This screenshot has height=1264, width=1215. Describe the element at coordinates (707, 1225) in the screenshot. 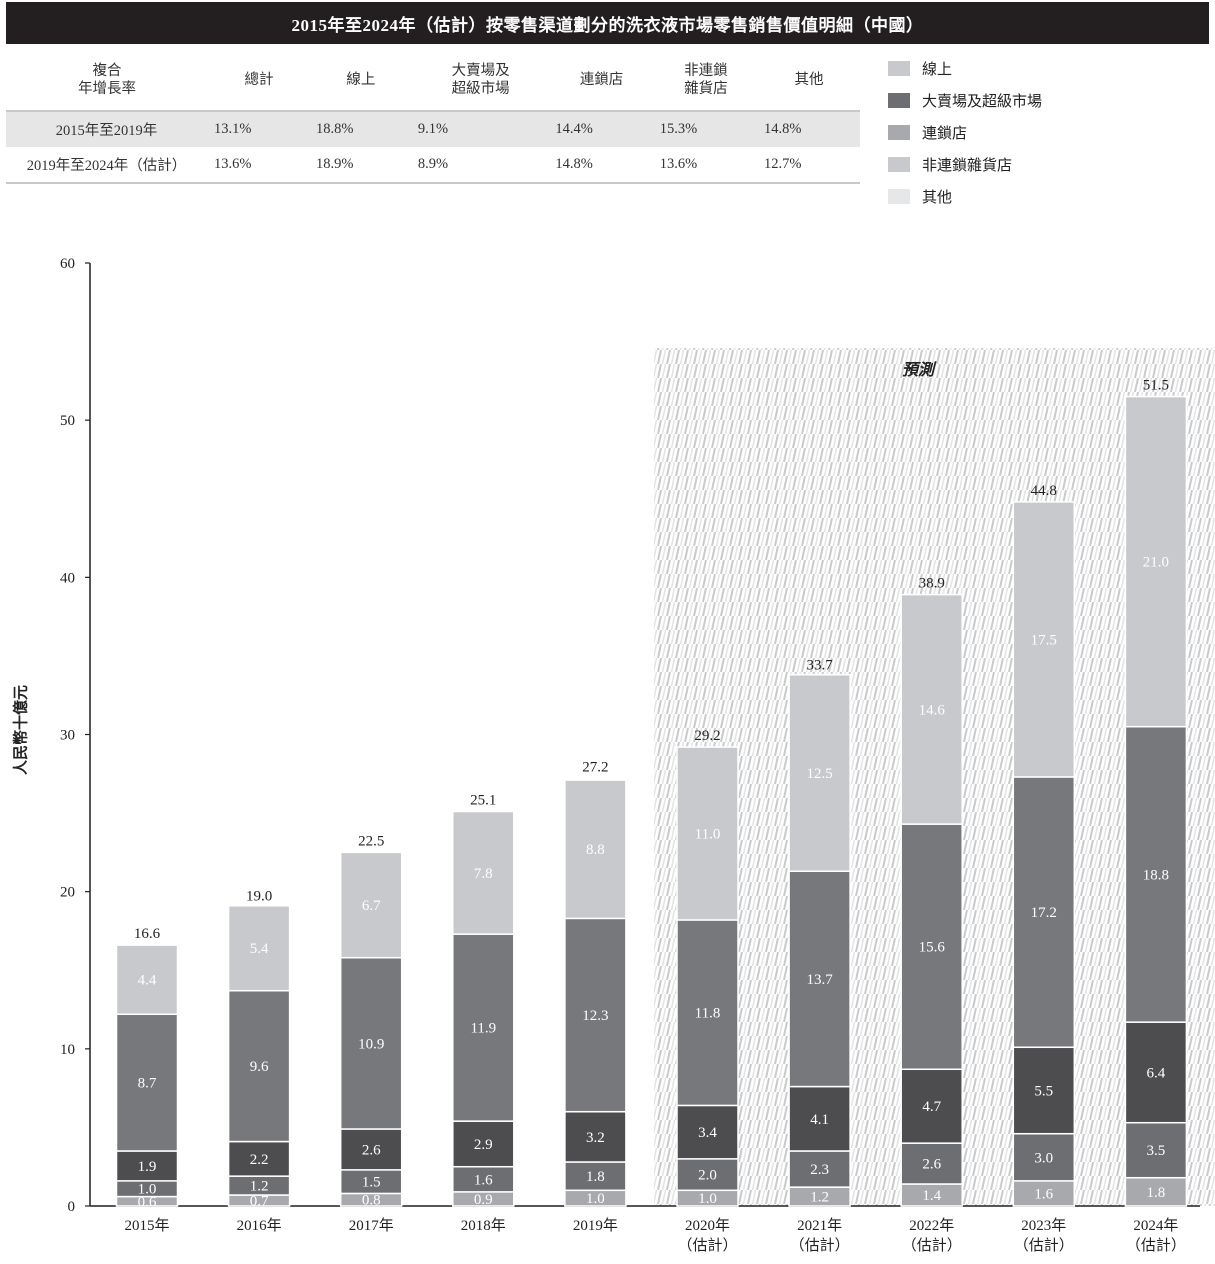

I see `x-tick-label: 2020年` at that location.